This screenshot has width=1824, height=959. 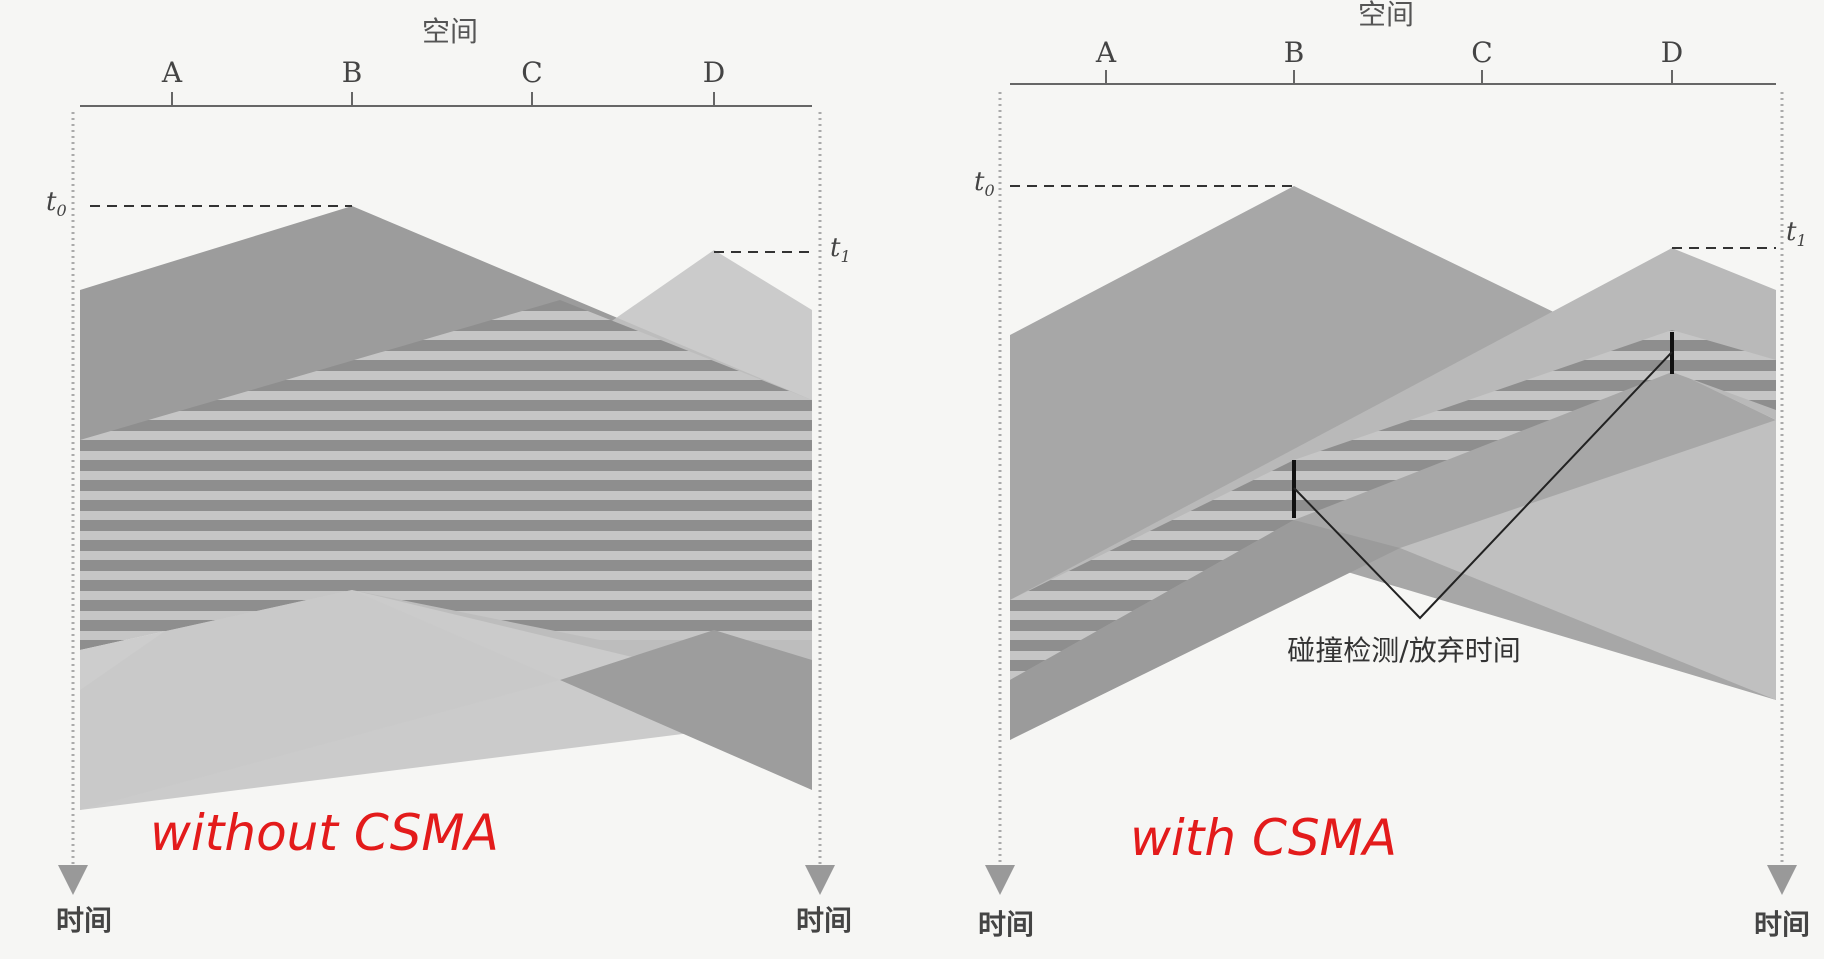 What do you see at coordinates (1782, 924) in the screenshot?
I see `right-time-label-right: 时间` at bounding box center [1782, 924].